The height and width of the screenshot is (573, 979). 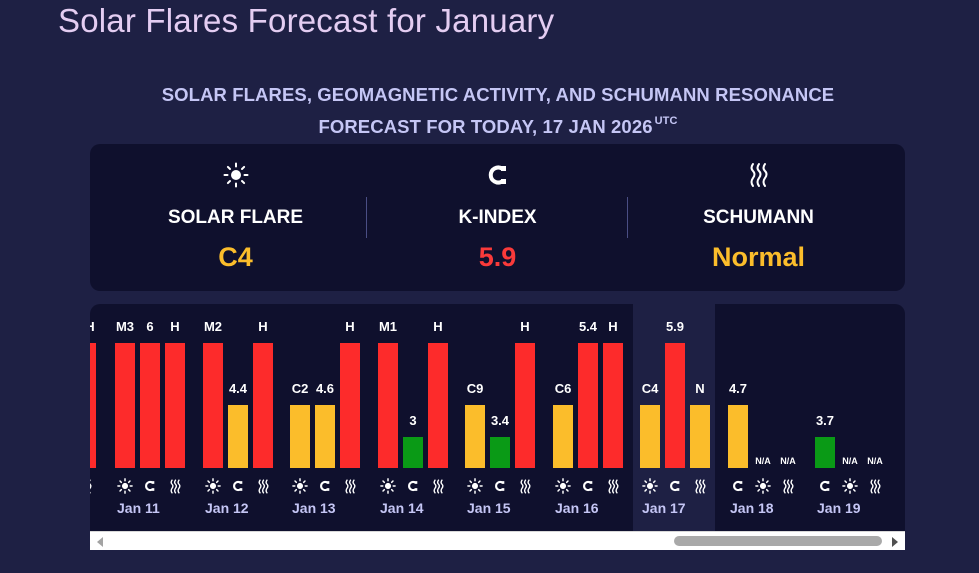 I want to click on bar-data-label: 3, so click(x=413, y=420).